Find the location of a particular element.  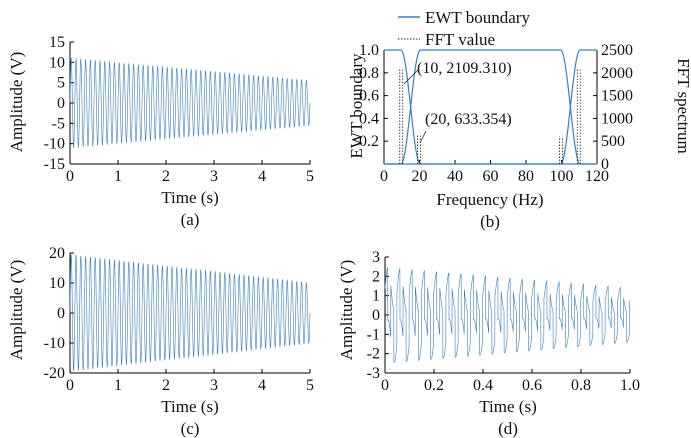

panel-d-xlabel: Time (s) is located at coordinates (507, 406).